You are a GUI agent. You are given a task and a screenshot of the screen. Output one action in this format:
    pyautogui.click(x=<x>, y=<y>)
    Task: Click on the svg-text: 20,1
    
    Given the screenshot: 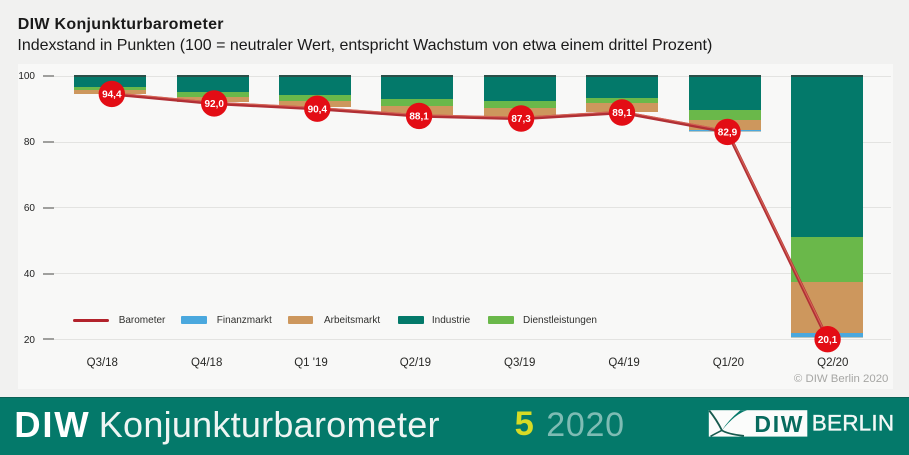 What is the action you would take?
    pyautogui.click(x=828, y=340)
    